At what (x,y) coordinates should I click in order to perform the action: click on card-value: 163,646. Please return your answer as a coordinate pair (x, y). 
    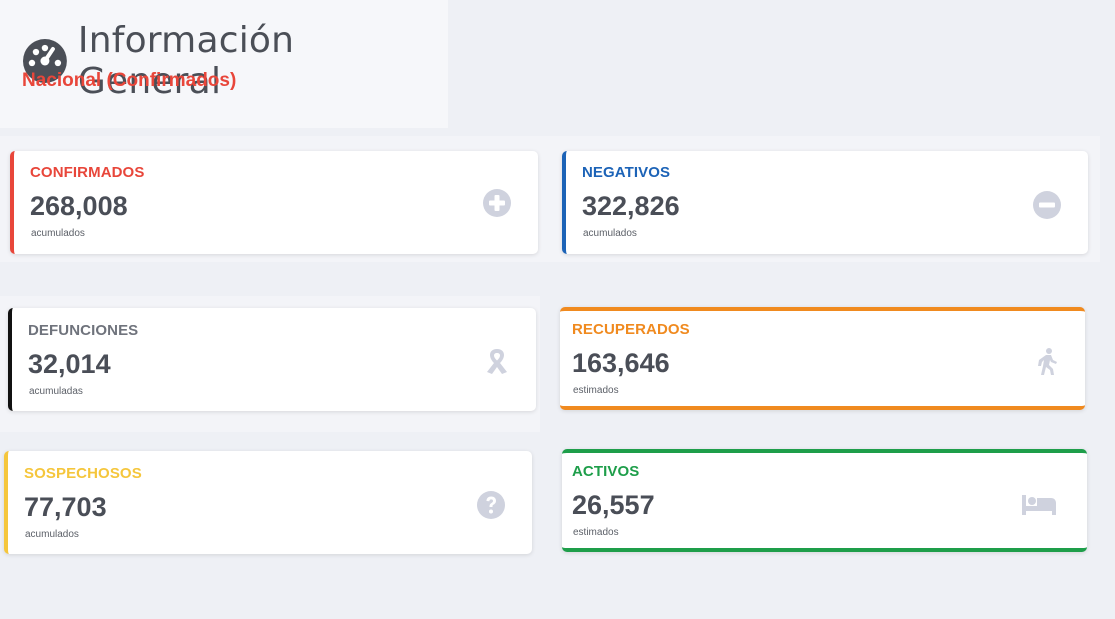
    Looking at the image, I should click on (621, 363).